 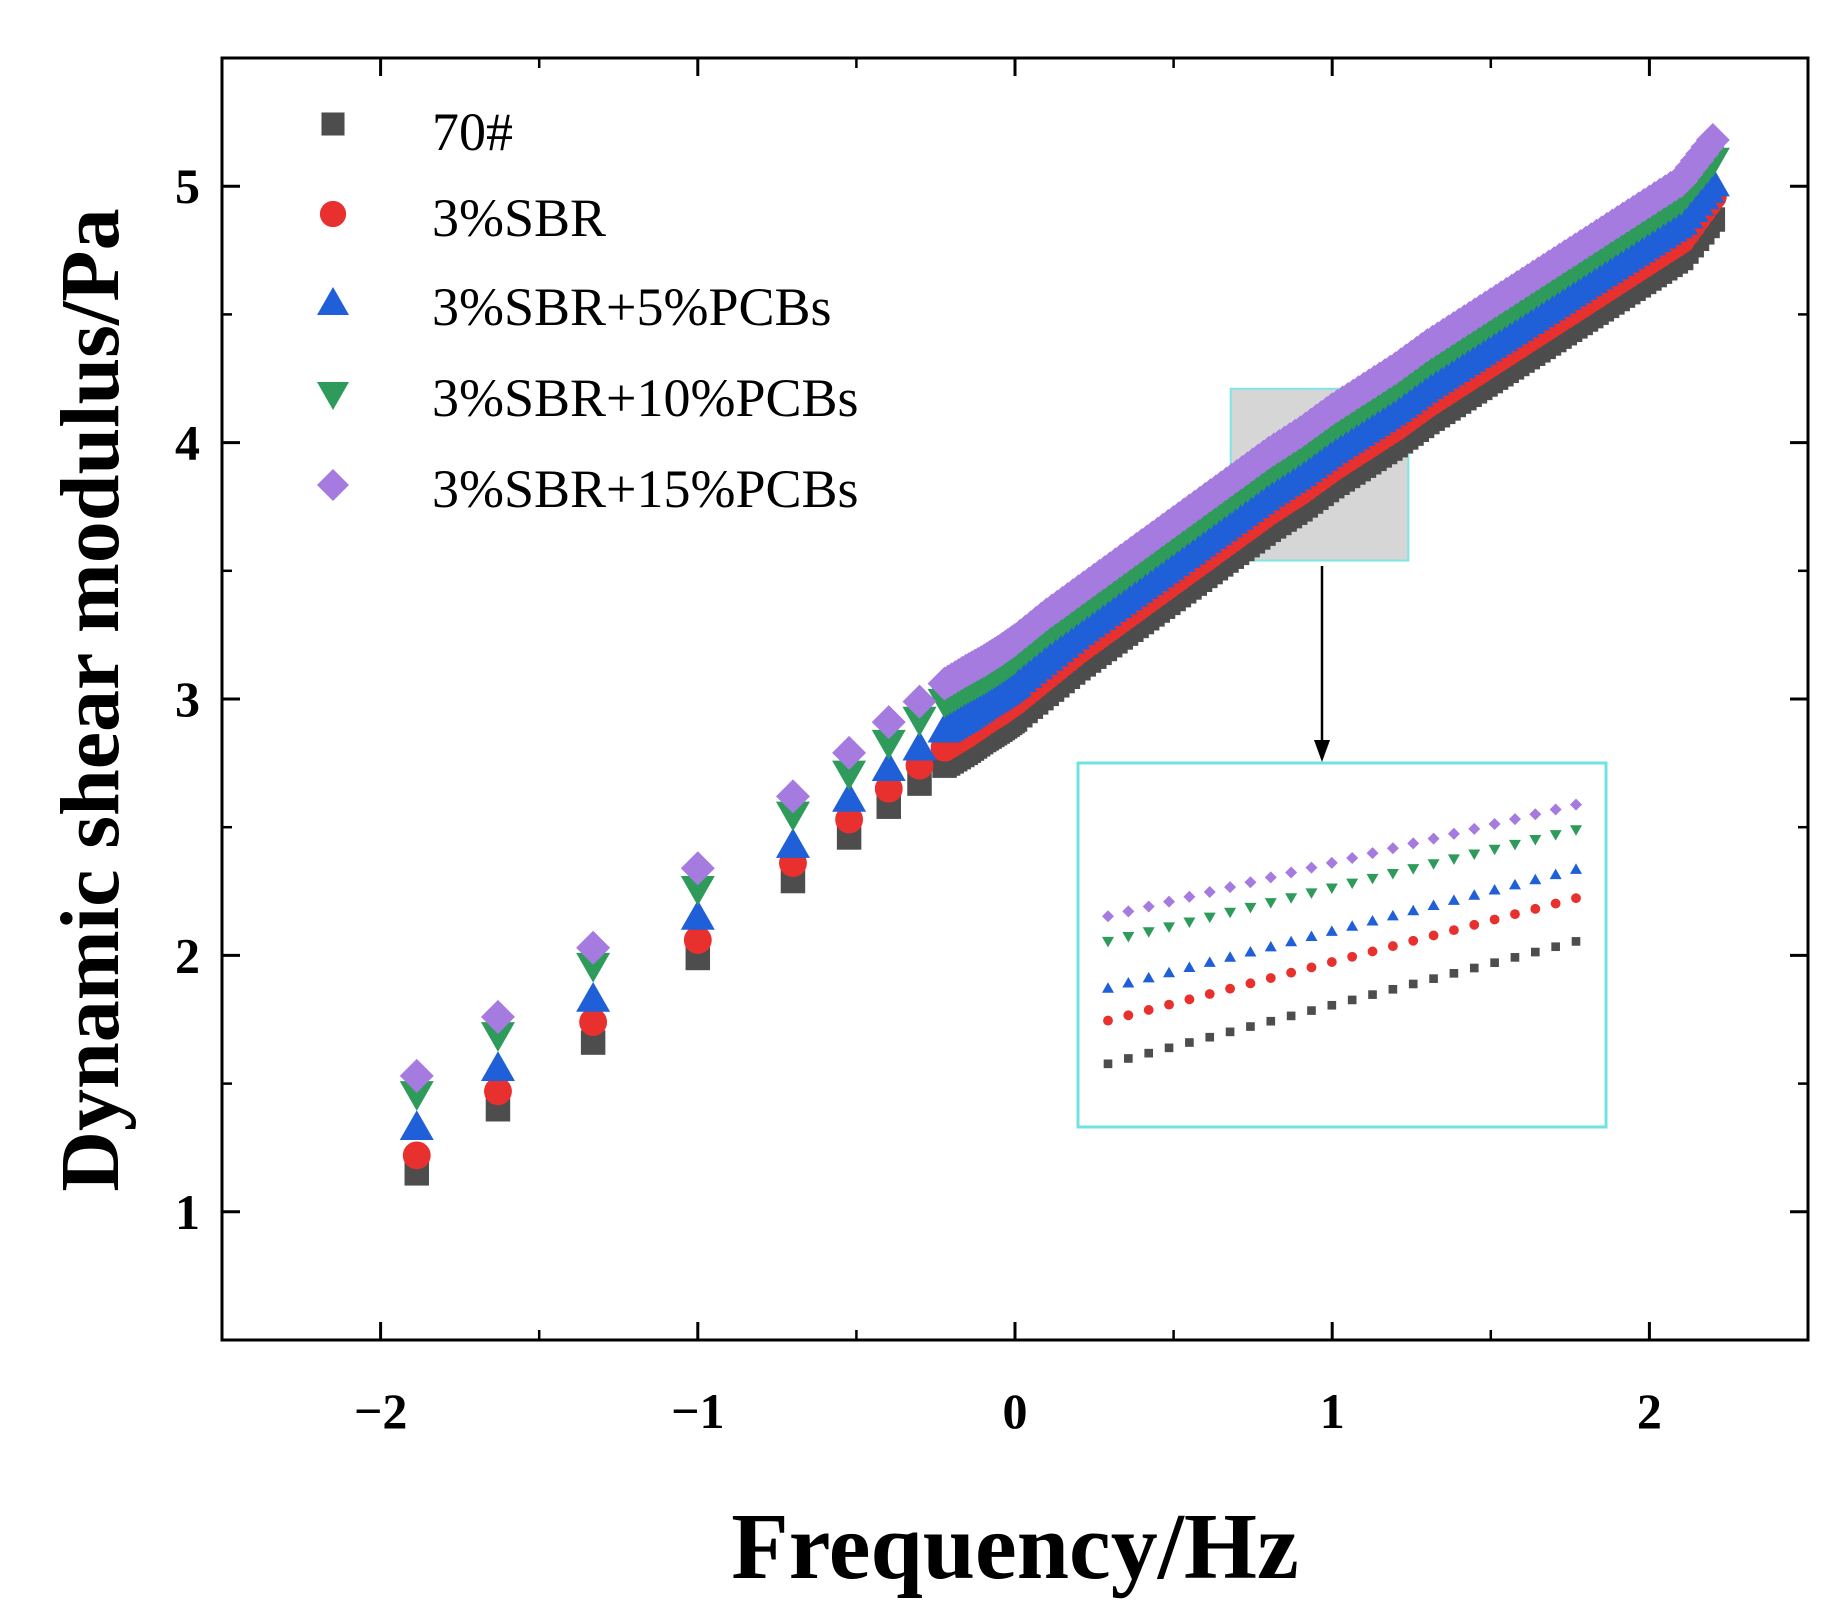 I want to click on legend-marker-diamond-icon, so click(x=333, y=485).